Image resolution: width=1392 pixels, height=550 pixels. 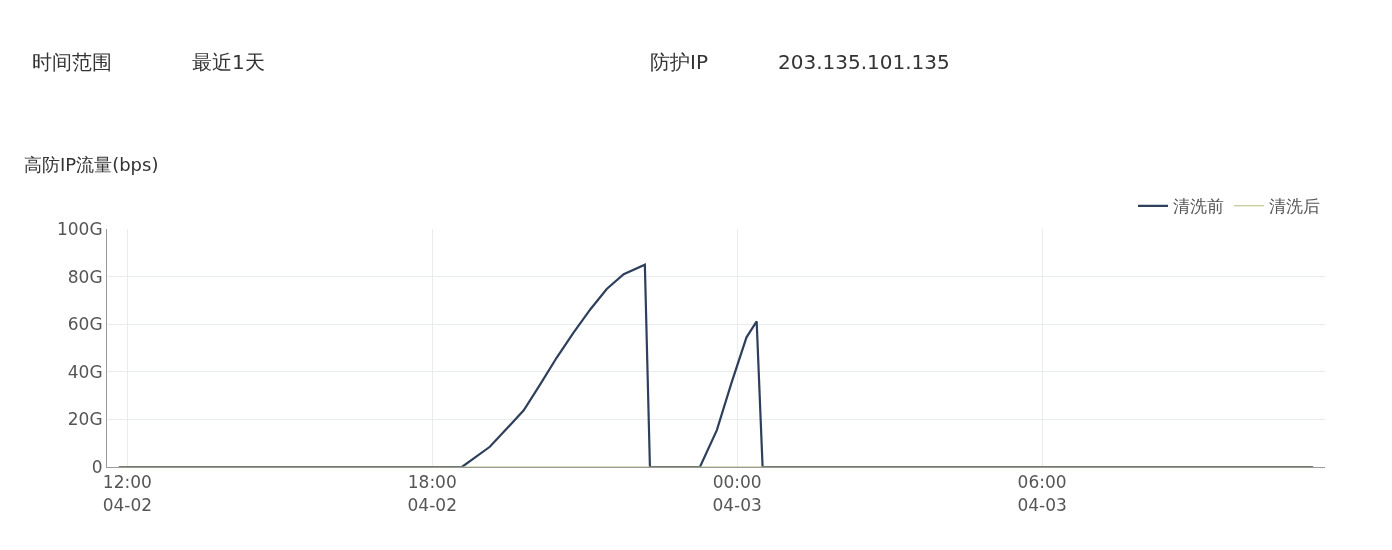 What do you see at coordinates (1198, 206) in the screenshot?
I see `legend-label: 清洗前` at bounding box center [1198, 206].